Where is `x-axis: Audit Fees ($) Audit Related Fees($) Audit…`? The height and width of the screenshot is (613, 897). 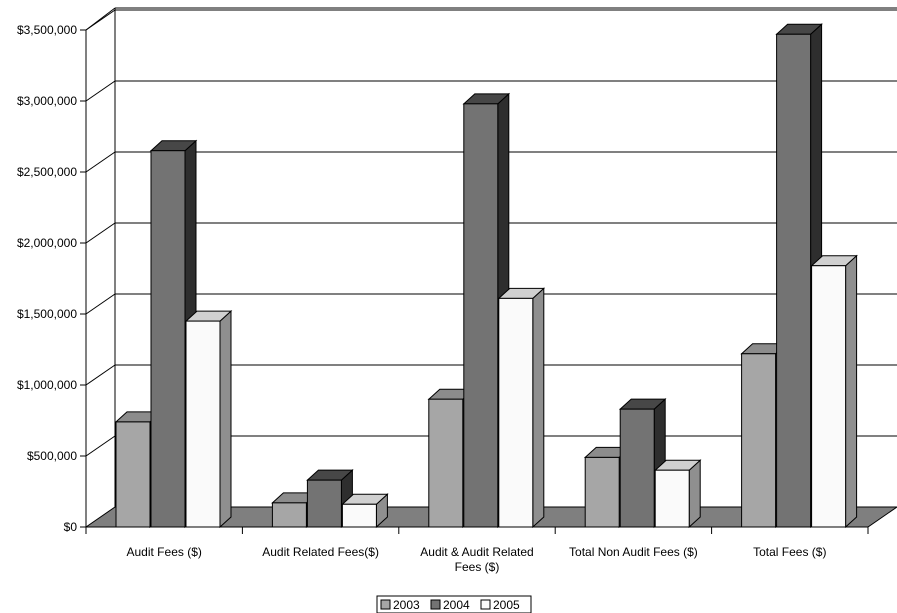
x-axis: Audit Fees ($) Audit Related Fees($) Audit… is located at coordinates (477, 550).